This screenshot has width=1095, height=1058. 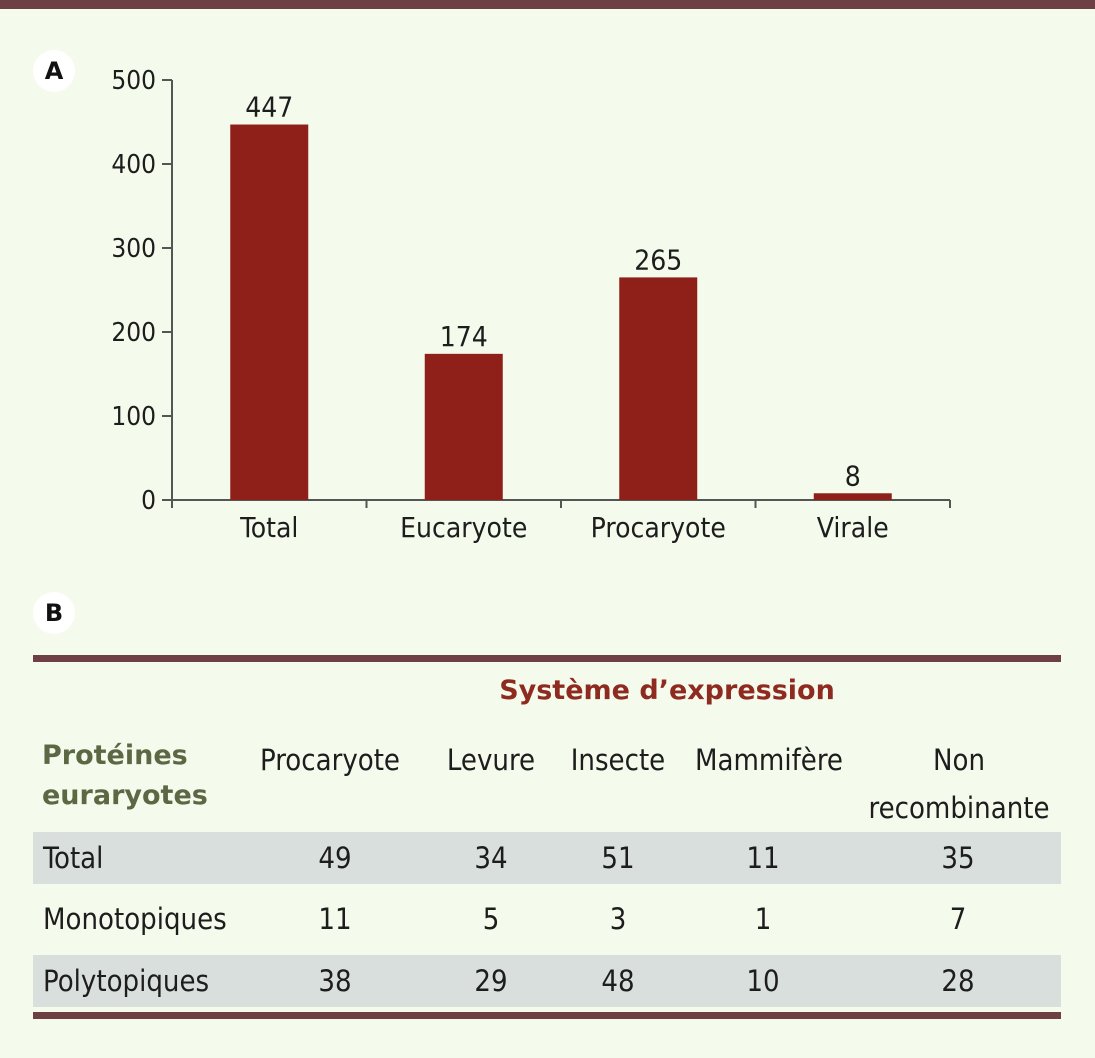 What do you see at coordinates (335, 858) in the screenshot?
I see `cell-procaryote: 49` at bounding box center [335, 858].